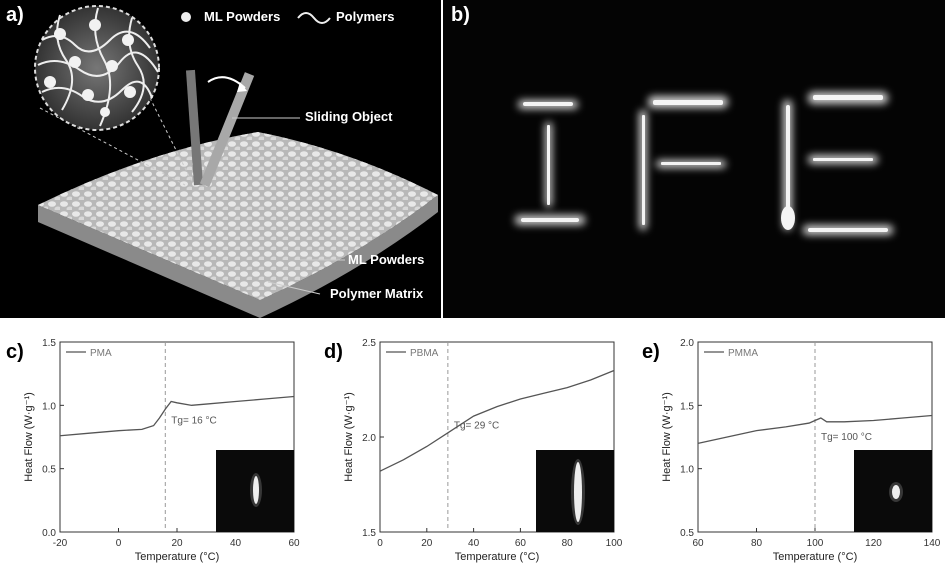 This screenshot has width=945, height=582. Describe the element at coordinates (651, 352) in the screenshot. I see `panel-label: e)` at that location.